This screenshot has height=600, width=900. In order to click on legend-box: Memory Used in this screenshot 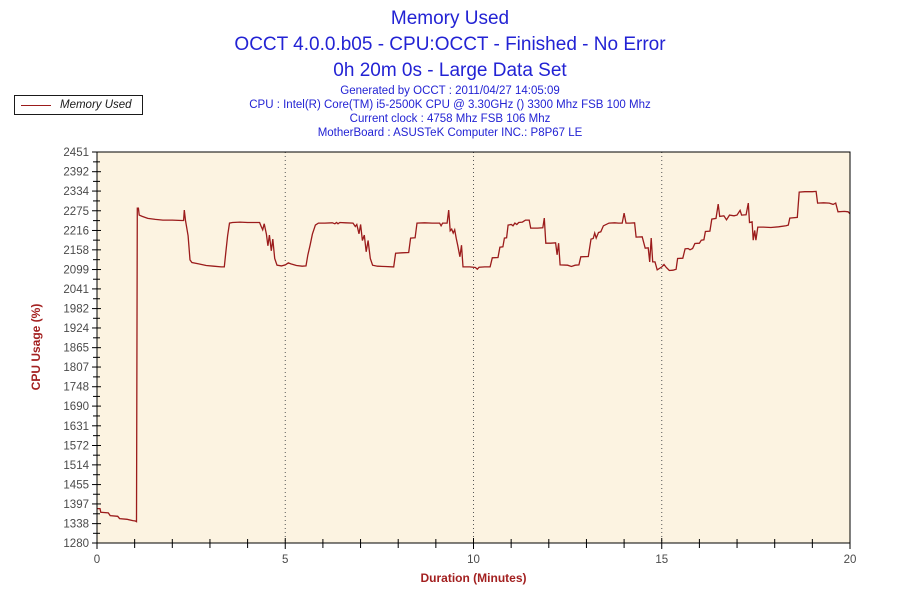, I will do `click(78, 105)`.